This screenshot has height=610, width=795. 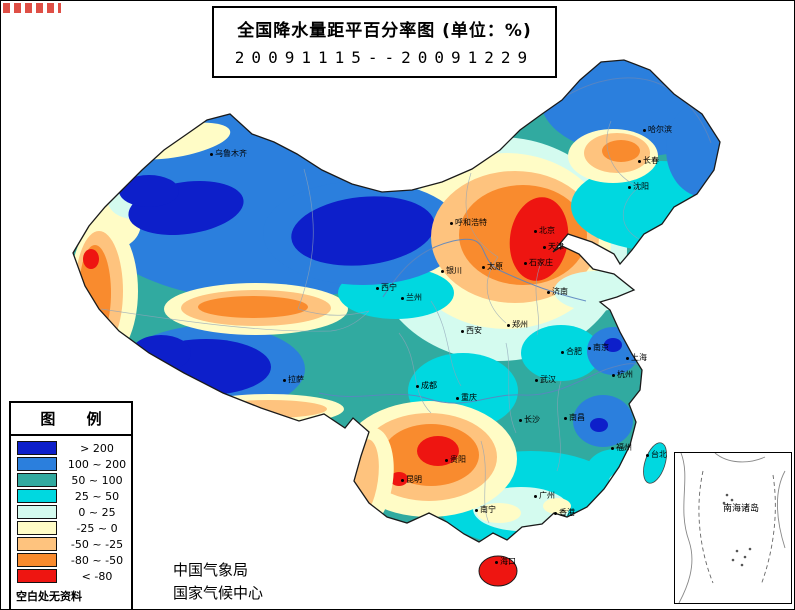 I want to click on sea-inset-svg, so click(x=732, y=528).